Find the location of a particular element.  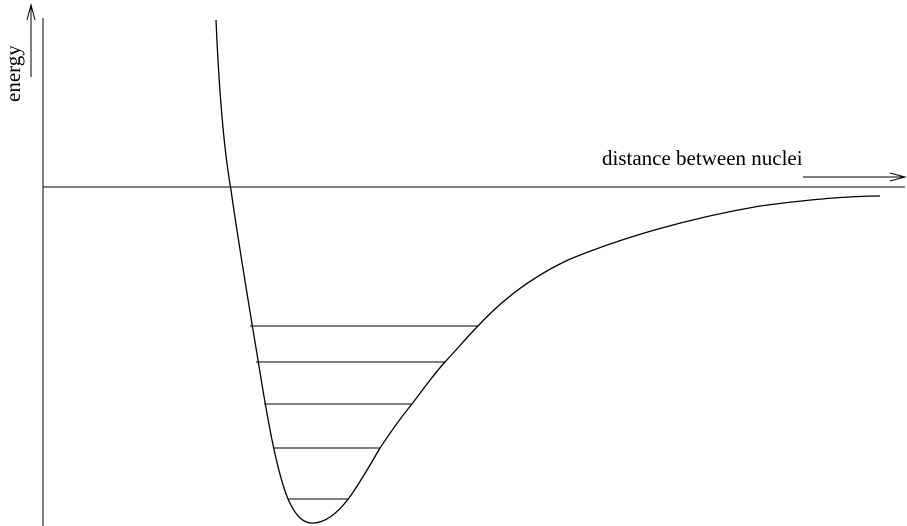

energy-axis-label: energy is located at coordinates (13, 73).